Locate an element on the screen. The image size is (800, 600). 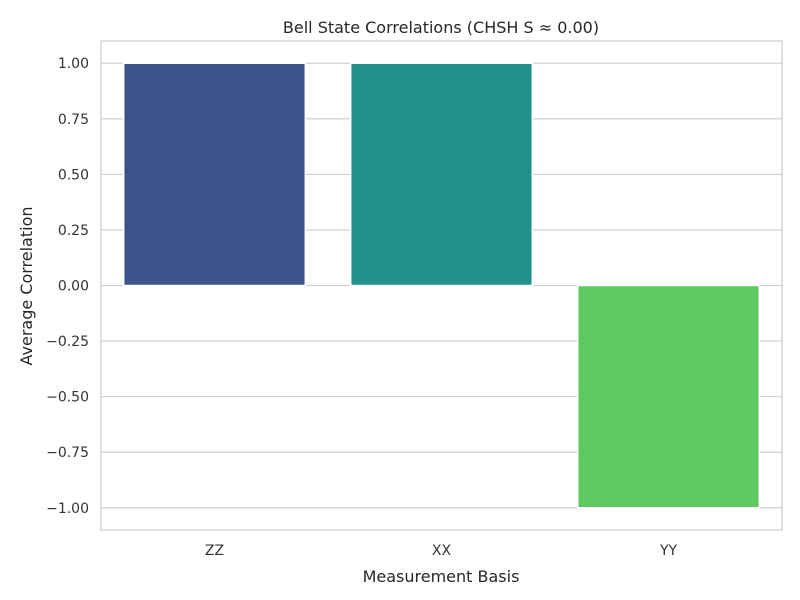
y-tick-label: −1.00 is located at coordinates (67, 509).